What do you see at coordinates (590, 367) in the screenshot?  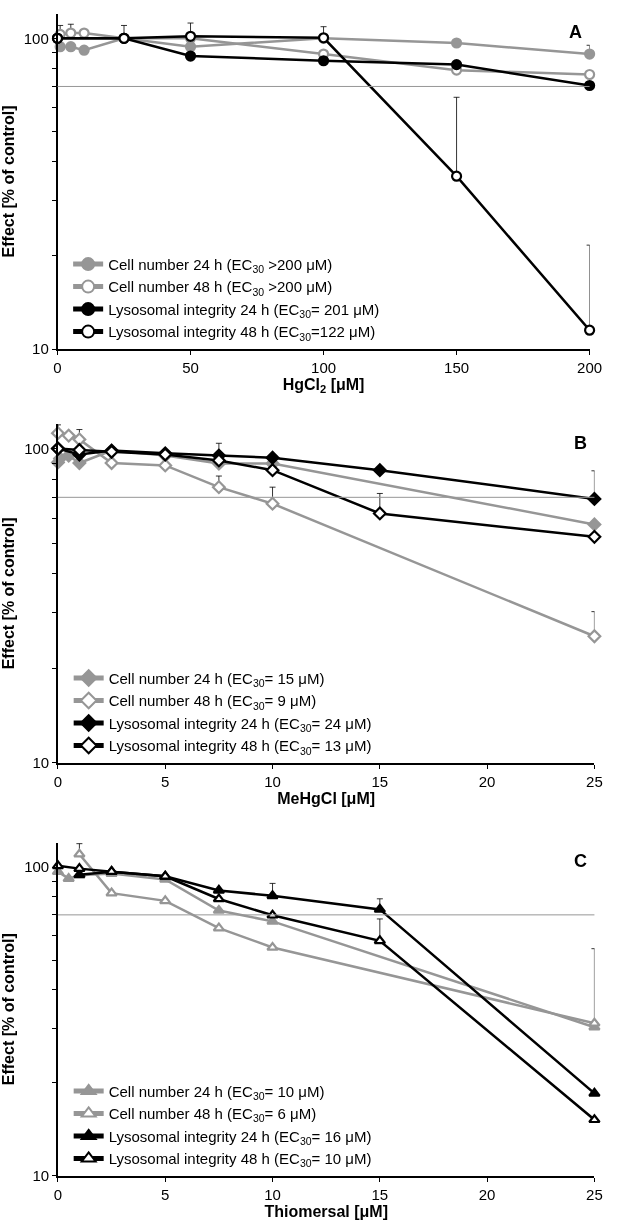 I see `x-tick-label: 200` at bounding box center [590, 367].